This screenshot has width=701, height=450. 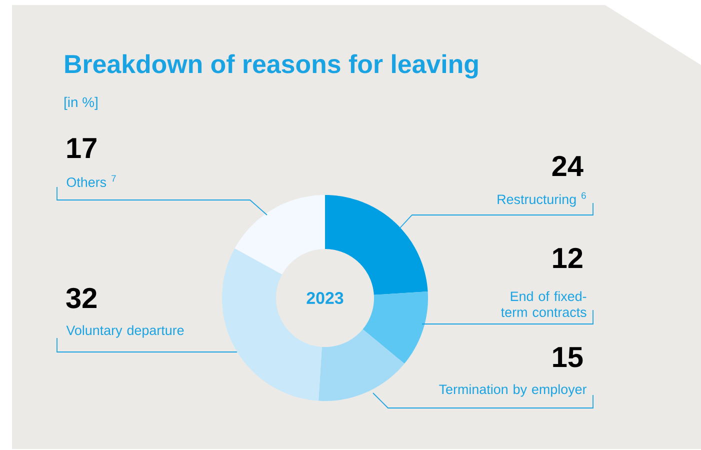 I want to click on slice-label: Restructuring $^{6}$, so click(x=542, y=199).